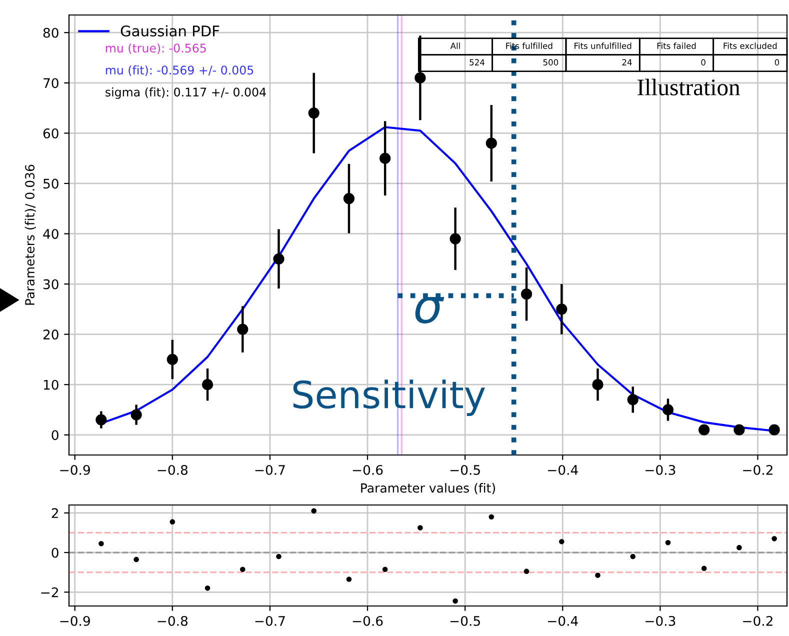 The image size is (789, 636). Describe the element at coordinates (186, 93) in the screenshot. I see `annotation: sigma (fit): 0.117 +/- 0.004` at that location.